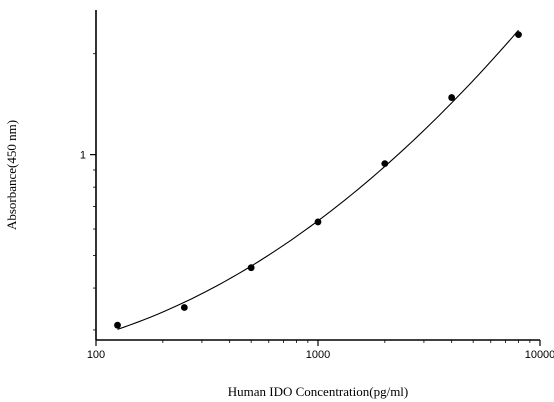  Describe the element at coordinates (539, 355) in the screenshot. I see `x-tick-label: 10000` at that location.